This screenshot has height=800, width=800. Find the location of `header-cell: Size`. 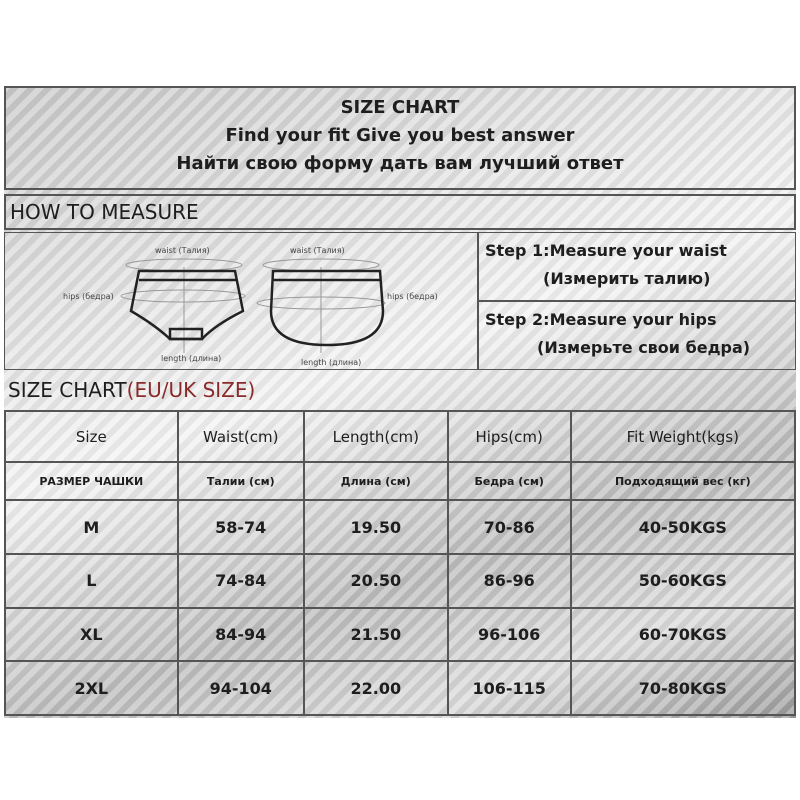

header-cell: Size is located at coordinates (91, 436).